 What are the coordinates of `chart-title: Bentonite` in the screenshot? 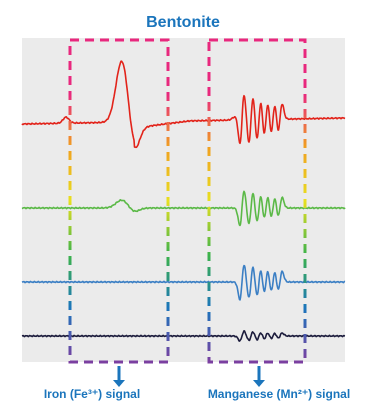 It's located at (183, 22).